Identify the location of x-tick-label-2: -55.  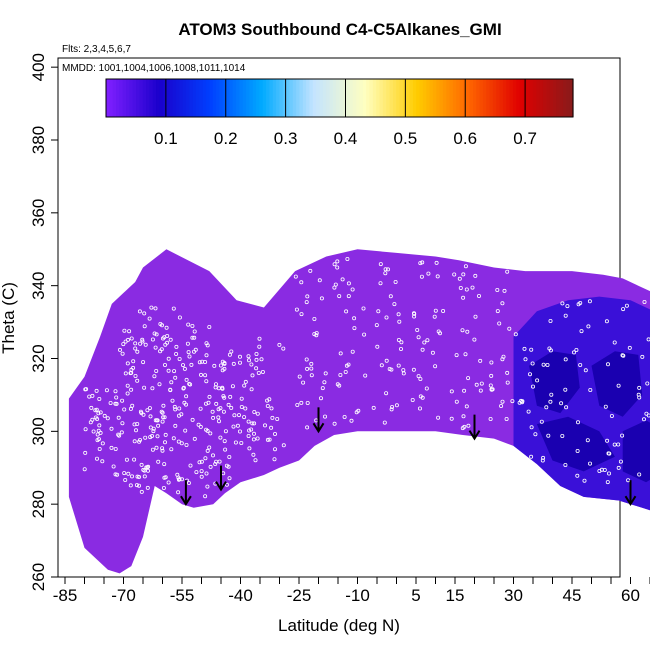
(182, 595).